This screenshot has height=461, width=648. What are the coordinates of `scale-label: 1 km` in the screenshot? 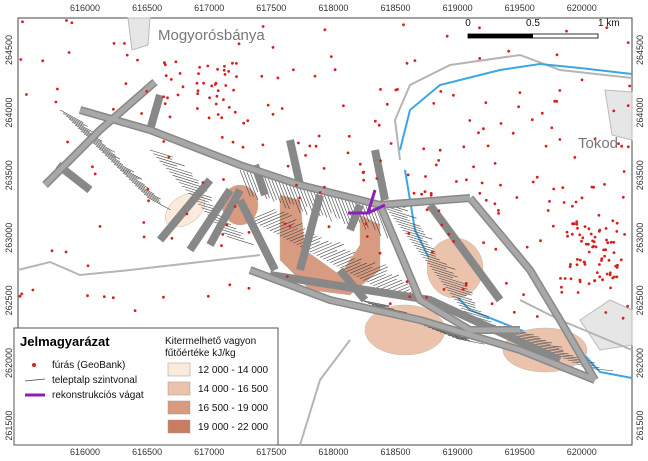 It's located at (609, 23).